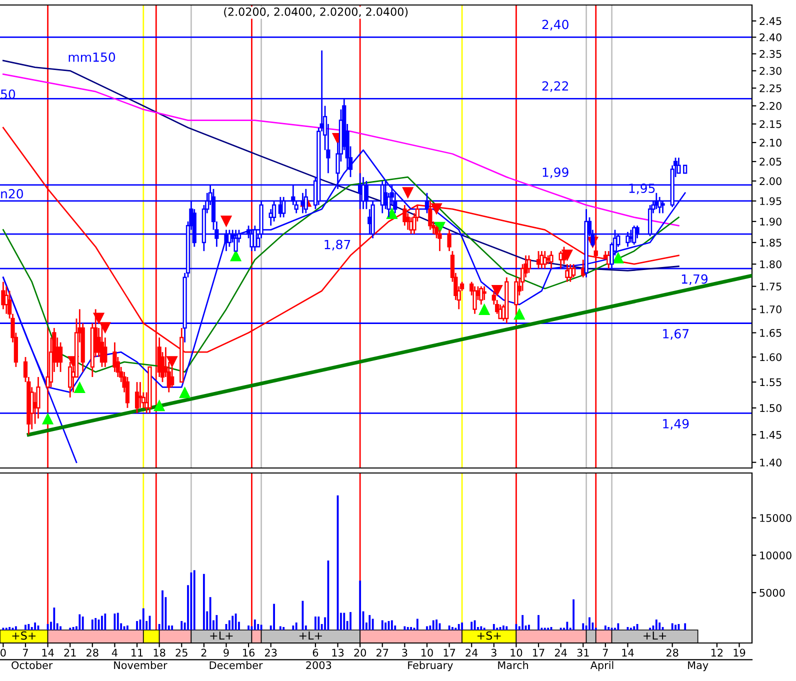 Image resolution: width=796 pixels, height=681 pixels. What do you see at coordinates (771, 309) in the screenshot?
I see `y-tick-label: 1.70` at bounding box center [771, 309].